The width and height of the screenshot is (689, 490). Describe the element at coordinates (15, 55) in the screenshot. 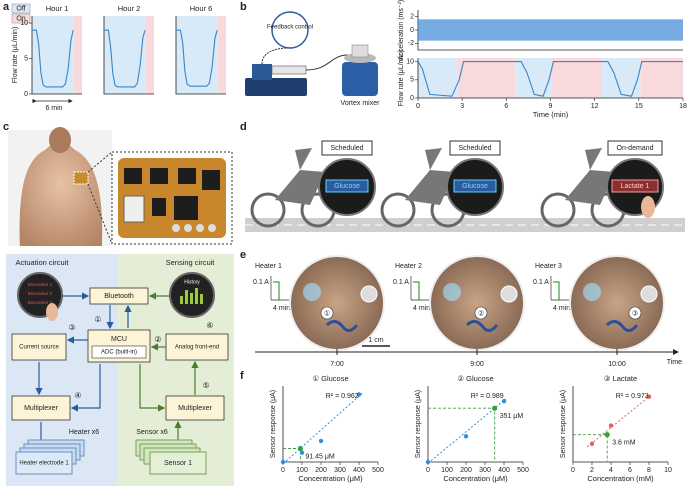

I see `y-axis-label: Flow rate (μL/min)` at that location.